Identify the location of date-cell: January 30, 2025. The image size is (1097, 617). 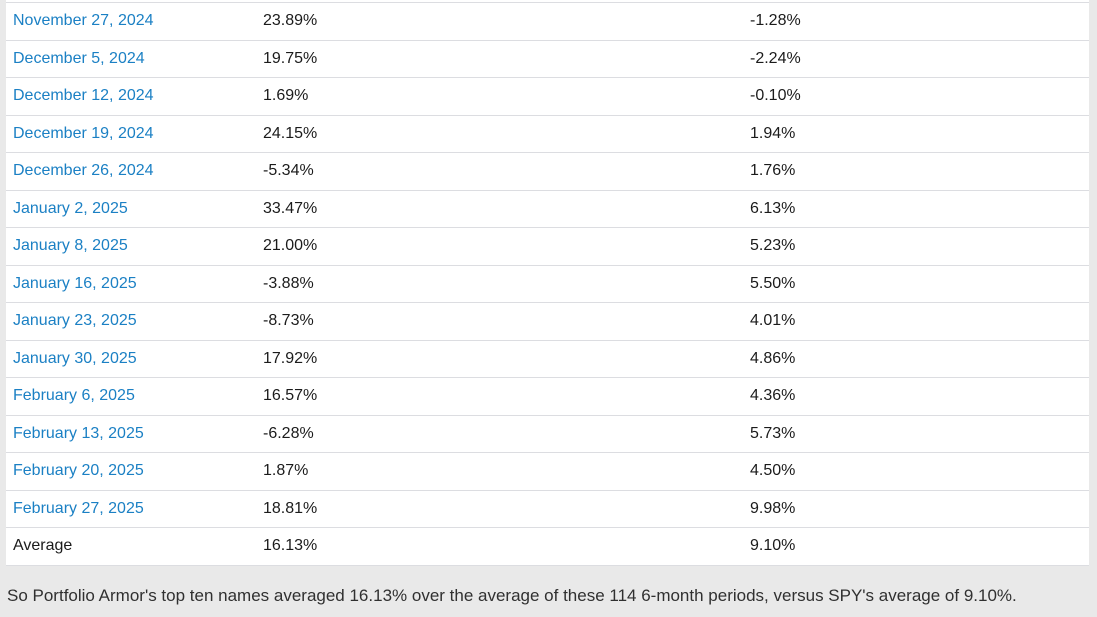
(131, 359).